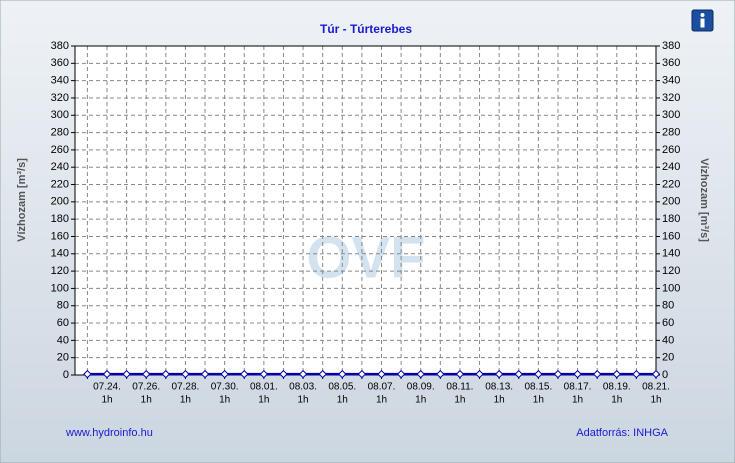 The width and height of the screenshot is (735, 463). Describe the element at coordinates (366, 29) in the screenshot. I see `chart-title: Túr - Túrterebes` at that location.